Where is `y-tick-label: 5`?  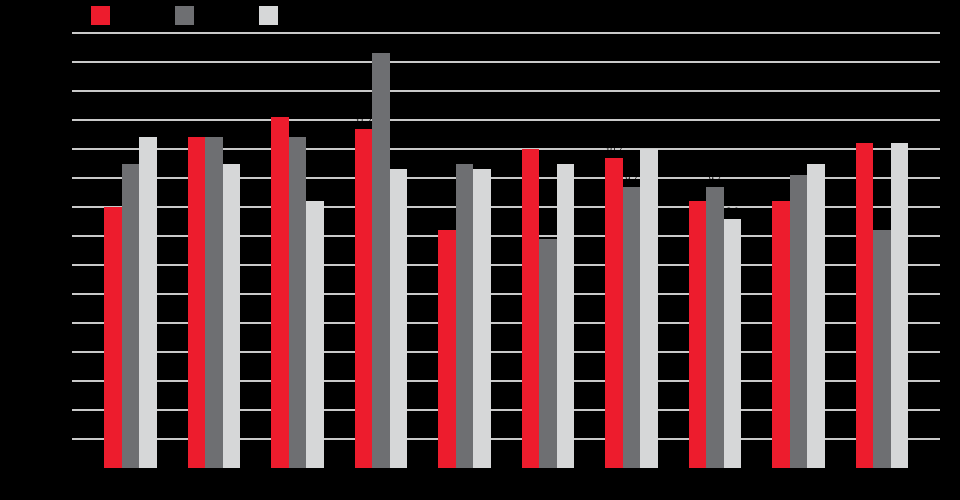 y-tick-label: 5 is located at coordinates (62, 322).